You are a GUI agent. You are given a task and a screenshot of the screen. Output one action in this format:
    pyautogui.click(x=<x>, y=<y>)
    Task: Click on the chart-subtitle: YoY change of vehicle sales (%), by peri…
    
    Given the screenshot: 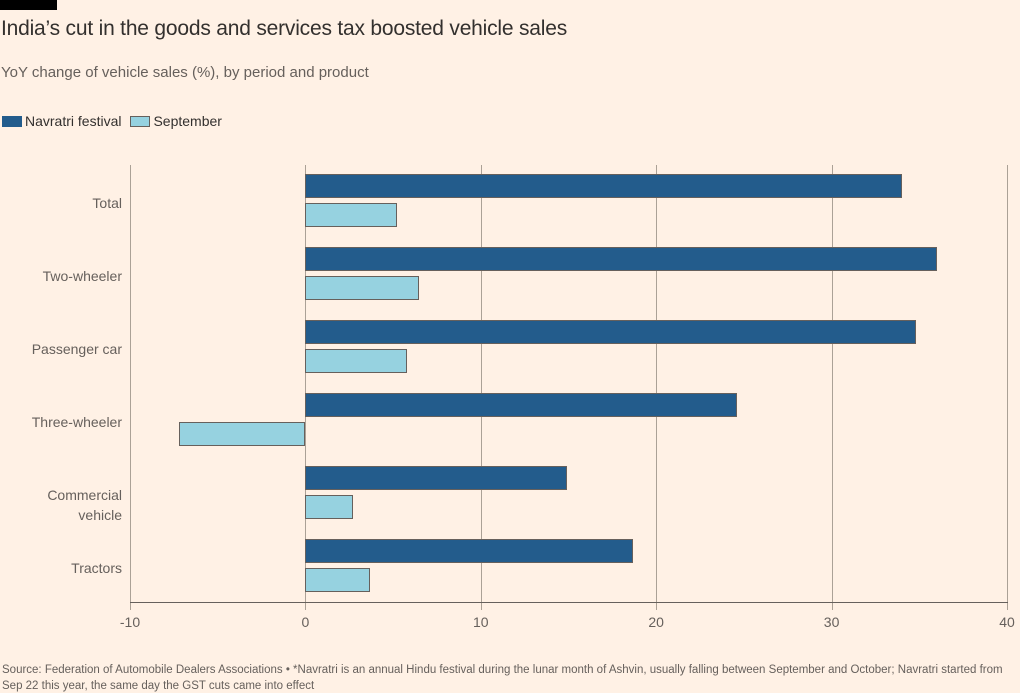 What is the action you would take?
    pyautogui.click(x=185, y=72)
    